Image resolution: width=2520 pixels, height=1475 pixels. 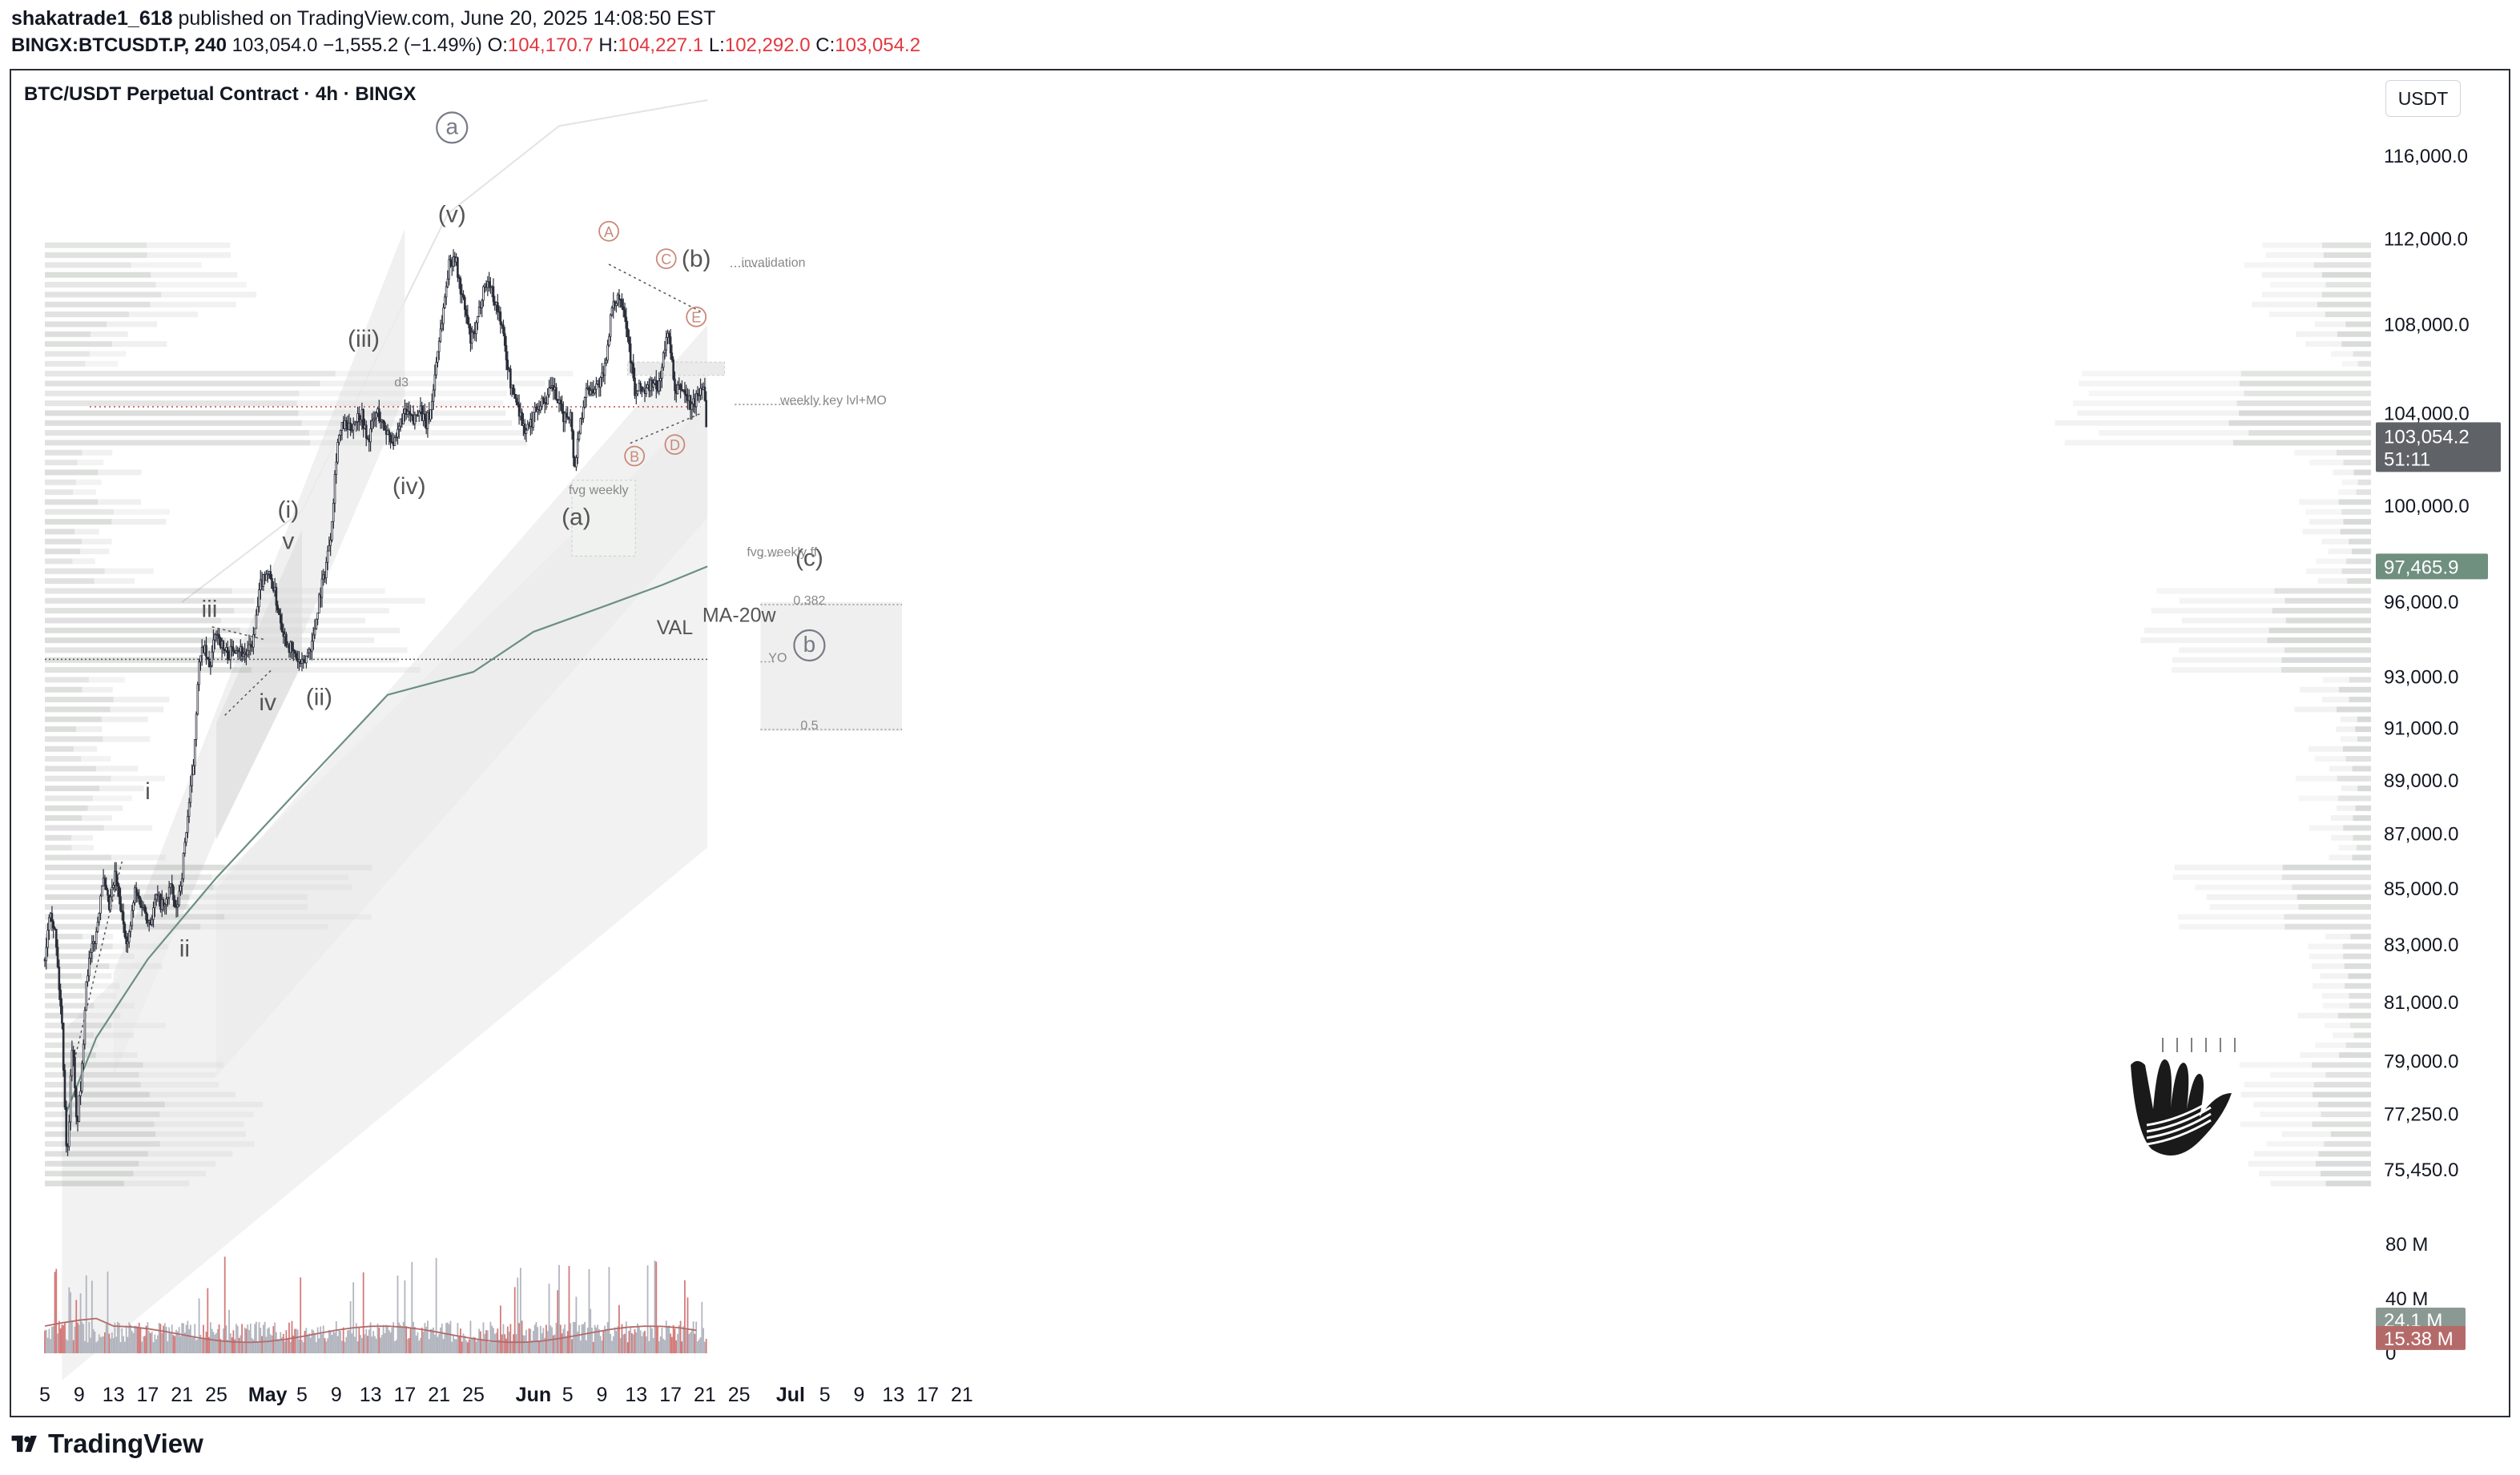 What do you see at coordinates (2423, 99) in the screenshot?
I see `currency-unit-button: USDT` at bounding box center [2423, 99].